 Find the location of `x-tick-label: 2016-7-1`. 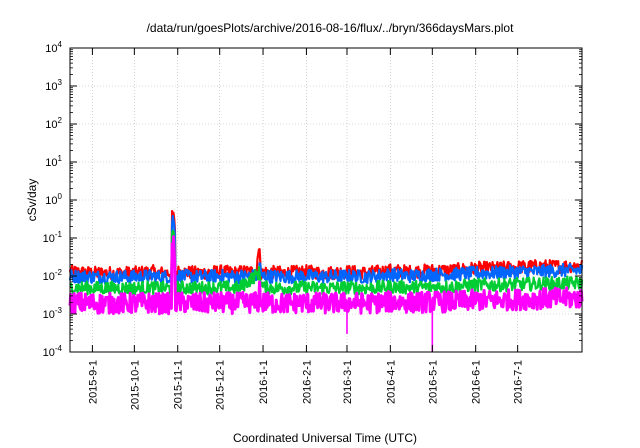

x-tick-label: 2016-7-1 is located at coordinates (519, 382).